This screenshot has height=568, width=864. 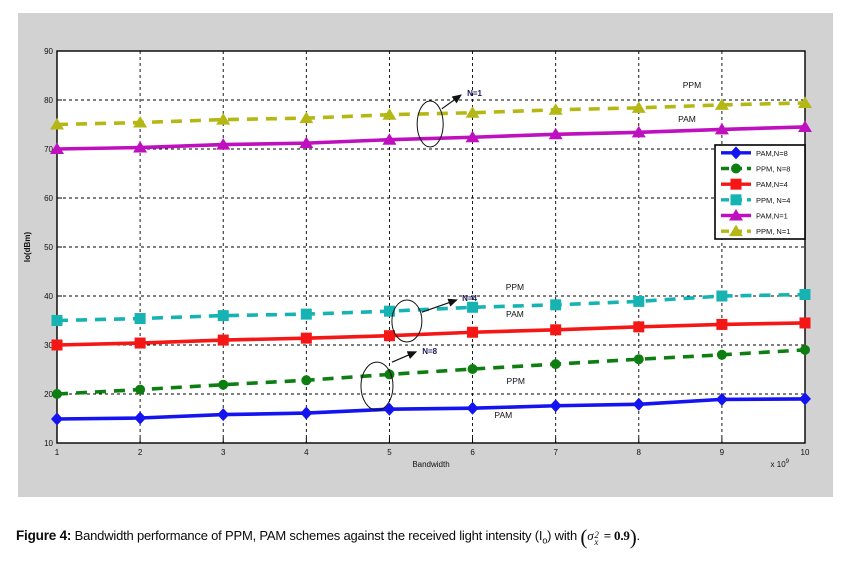 What do you see at coordinates (760, 192) in the screenshot?
I see `legend-box` at bounding box center [760, 192].